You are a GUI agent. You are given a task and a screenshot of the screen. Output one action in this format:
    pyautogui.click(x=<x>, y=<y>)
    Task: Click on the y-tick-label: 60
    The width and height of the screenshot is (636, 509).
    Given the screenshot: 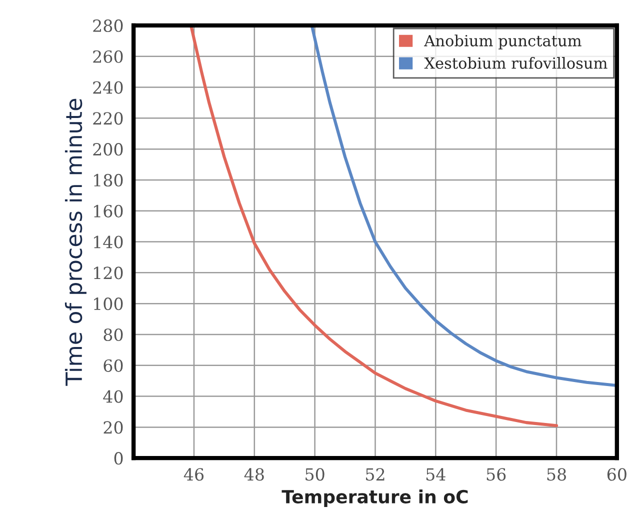 What is the action you would take?
    pyautogui.click(x=113, y=365)
    